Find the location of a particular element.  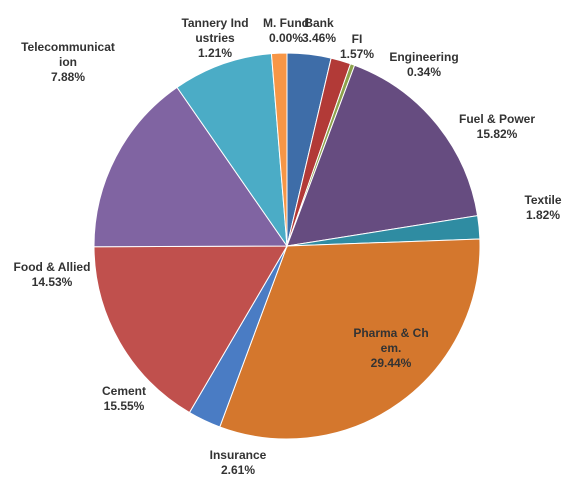

value-label: 7.88% is located at coordinates (68, 77).